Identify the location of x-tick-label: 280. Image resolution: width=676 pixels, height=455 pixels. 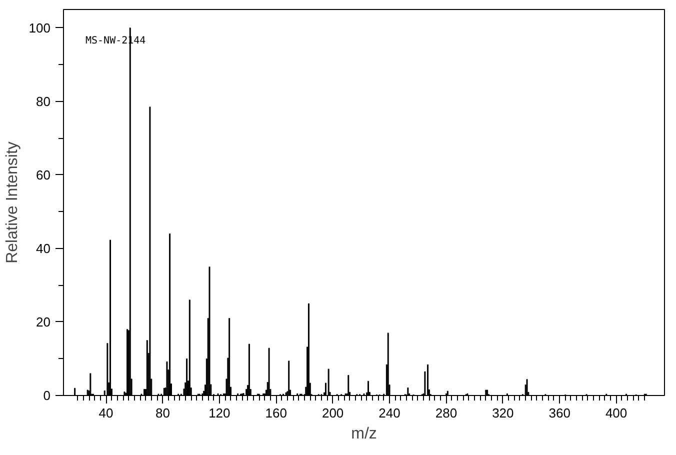
(446, 413).